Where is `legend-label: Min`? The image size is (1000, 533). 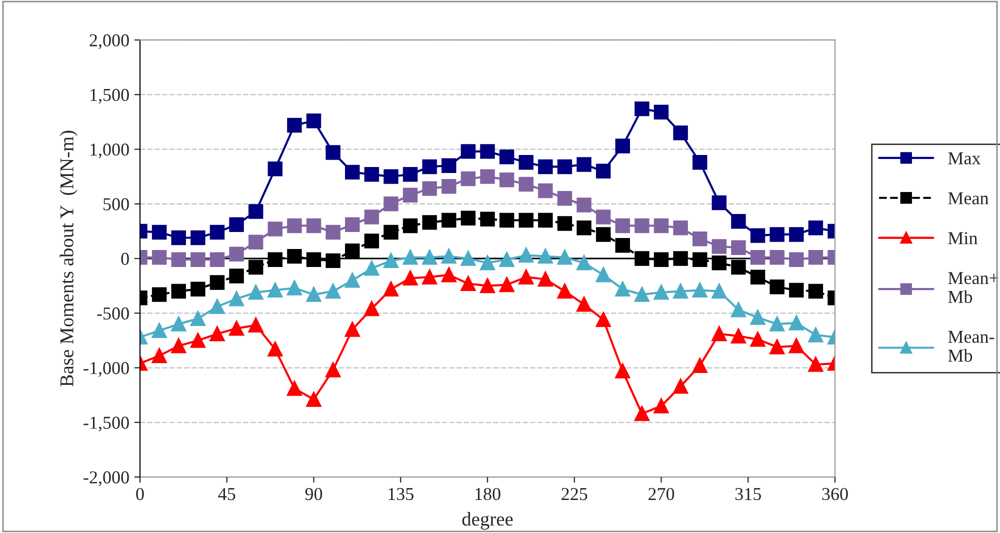
legend-label: Min is located at coordinates (963, 238).